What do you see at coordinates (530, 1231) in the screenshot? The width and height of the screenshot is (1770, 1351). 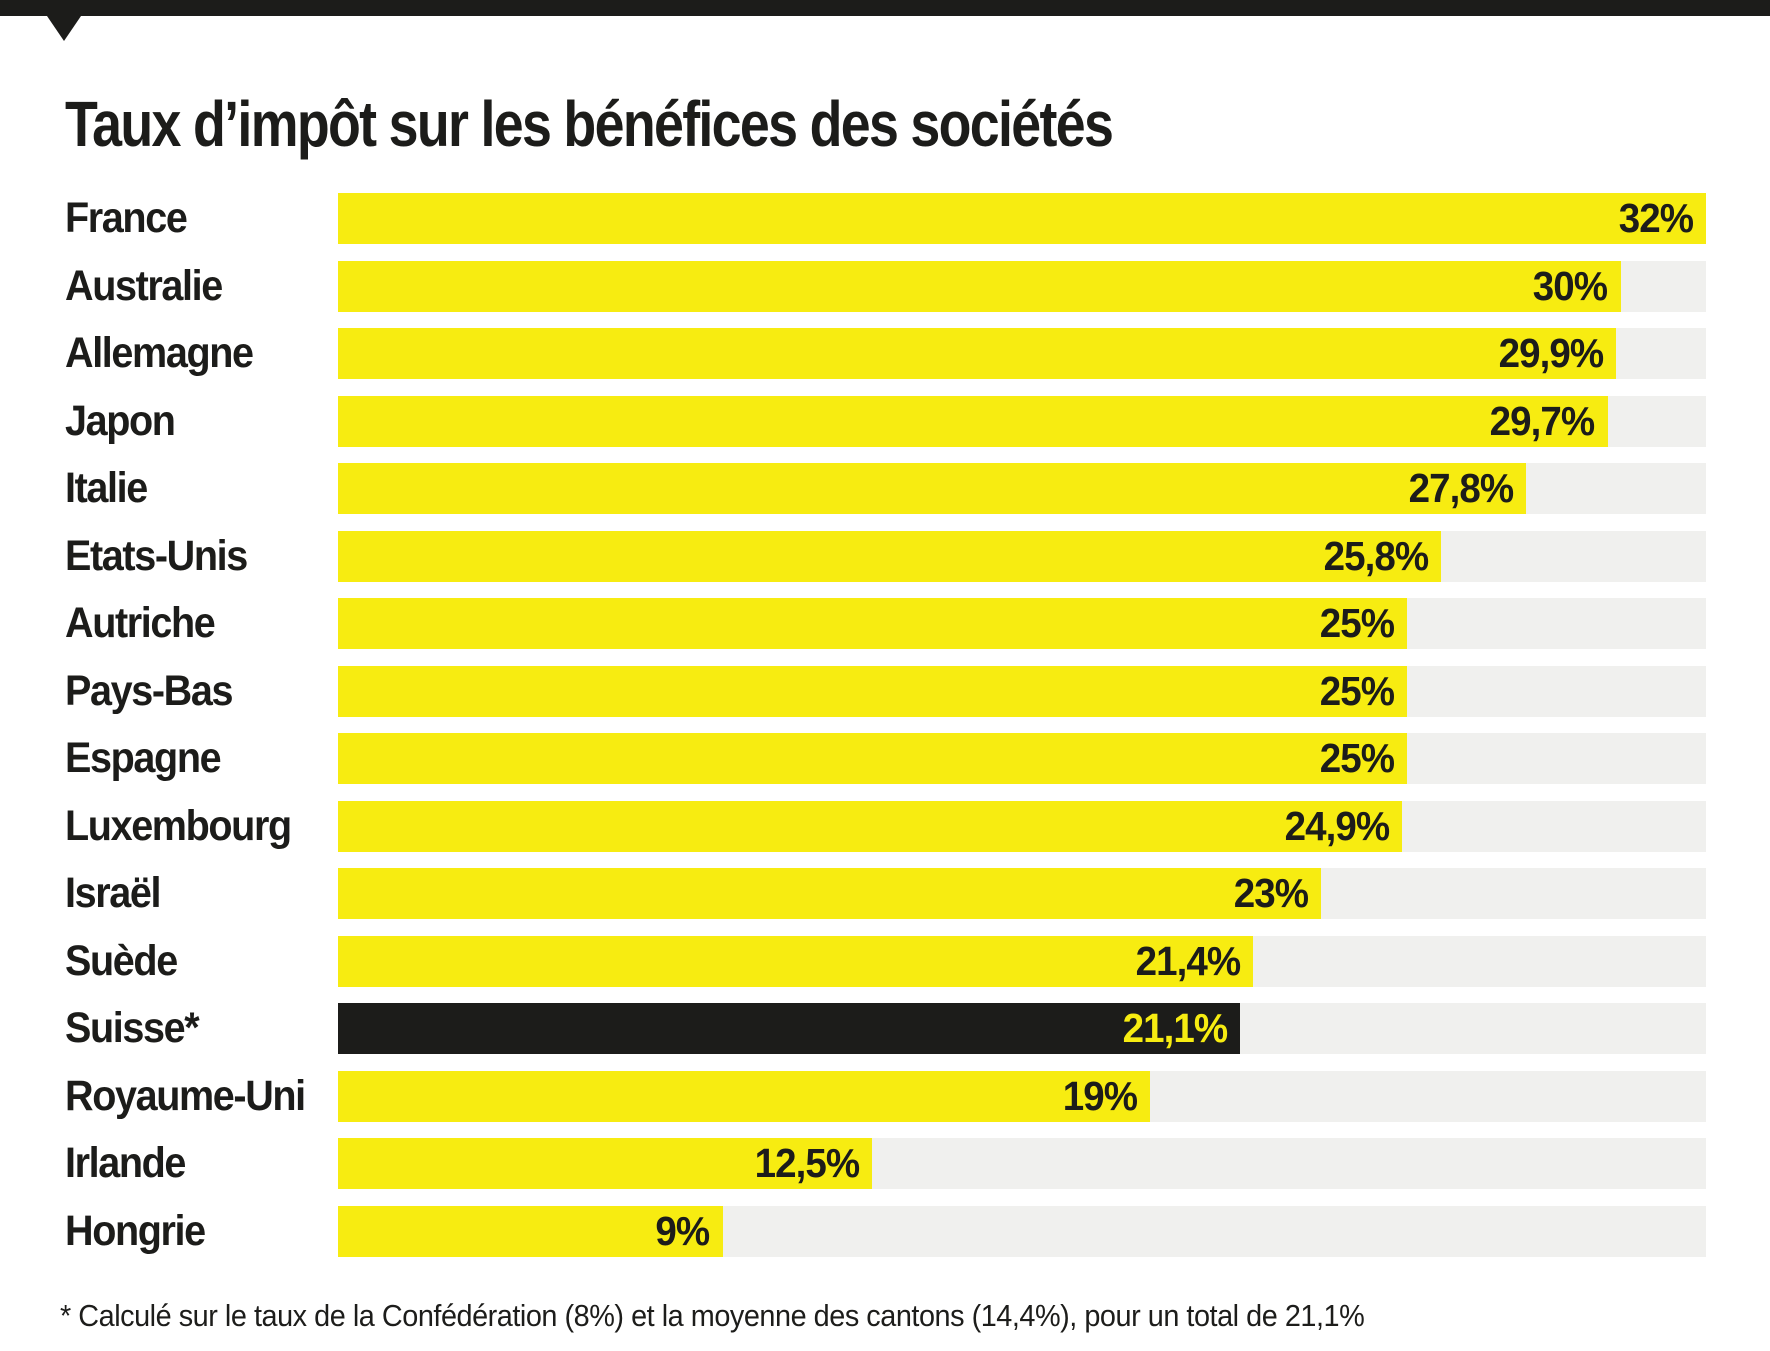 I see `bar: 9%` at bounding box center [530, 1231].